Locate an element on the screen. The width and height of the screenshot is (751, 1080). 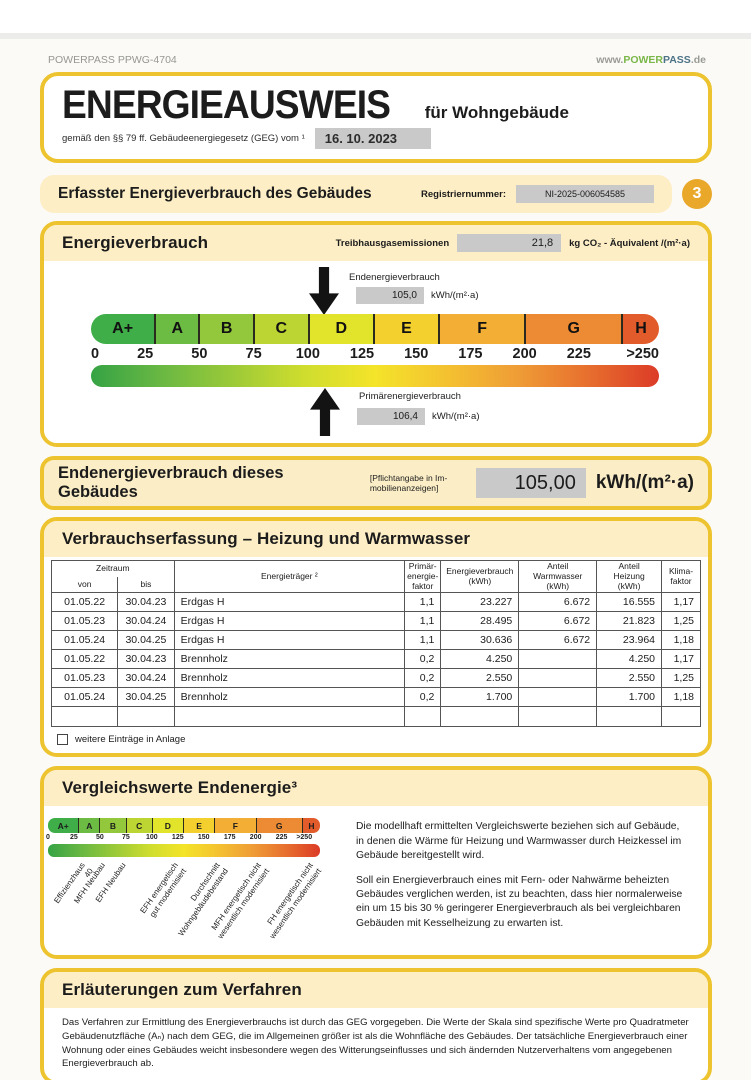
issue-date-field: 16. 10. 2023 is located at coordinates (373, 138).